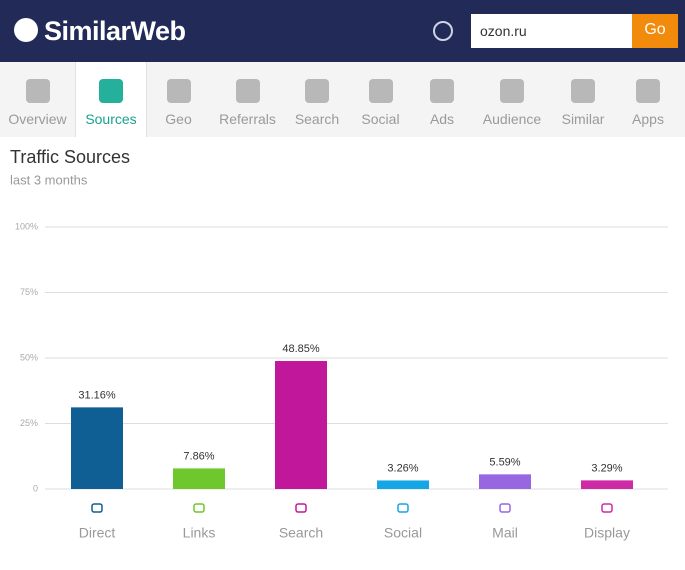  What do you see at coordinates (402, 468) in the screenshot?
I see `value-label: 3.26%` at bounding box center [402, 468].